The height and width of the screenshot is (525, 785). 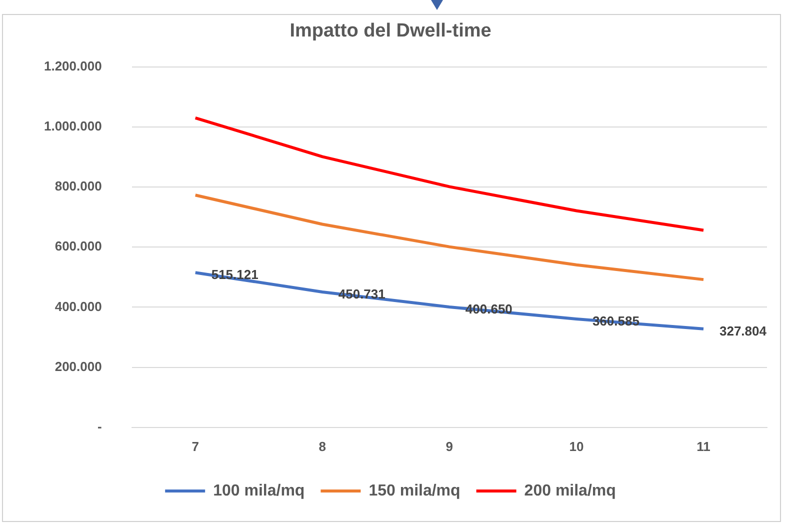 What do you see at coordinates (322, 446) in the screenshot?
I see `x-tick-label: 8` at bounding box center [322, 446].